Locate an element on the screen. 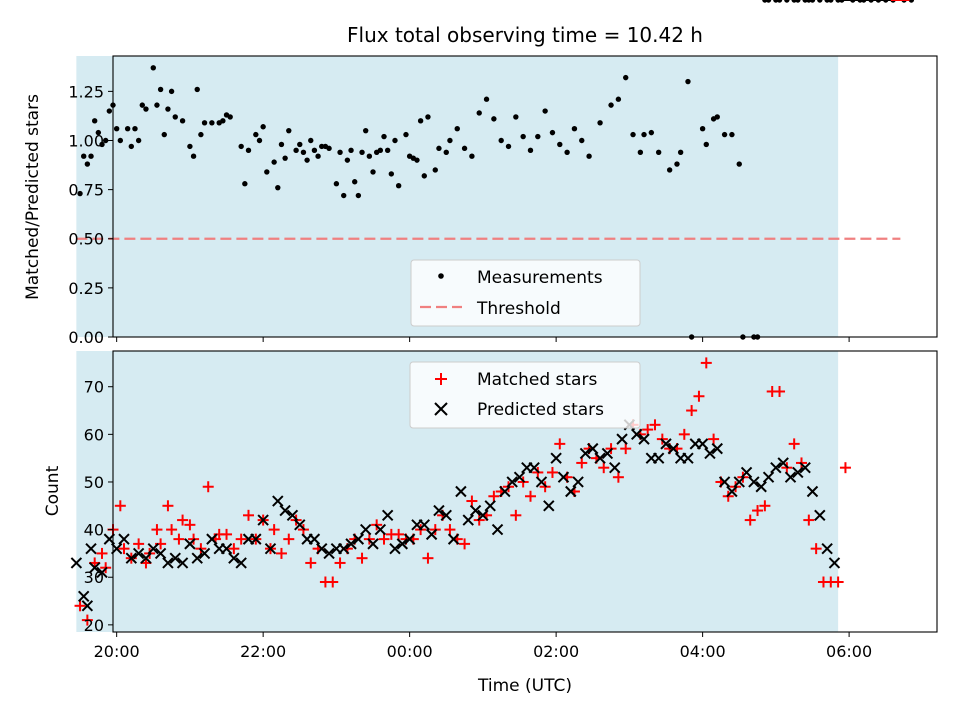 This screenshot has width=960, height=720. y-tick-label: 50 is located at coordinates (94, 482).